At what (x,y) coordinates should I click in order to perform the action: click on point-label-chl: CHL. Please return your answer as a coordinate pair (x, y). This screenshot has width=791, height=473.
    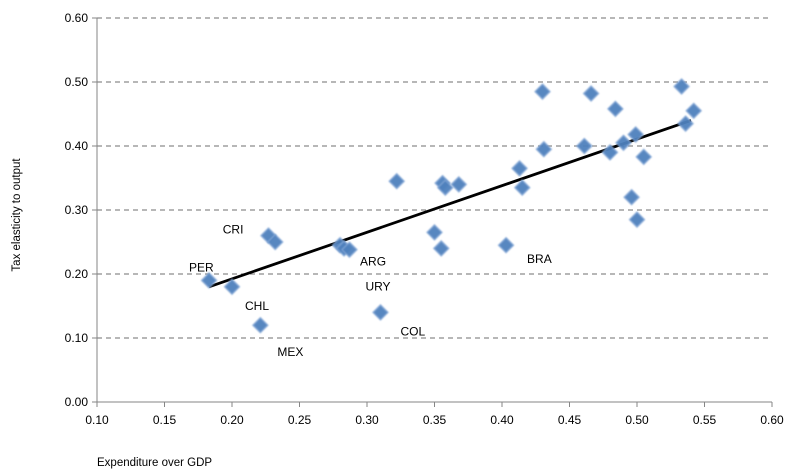
    Looking at the image, I should click on (257, 306).